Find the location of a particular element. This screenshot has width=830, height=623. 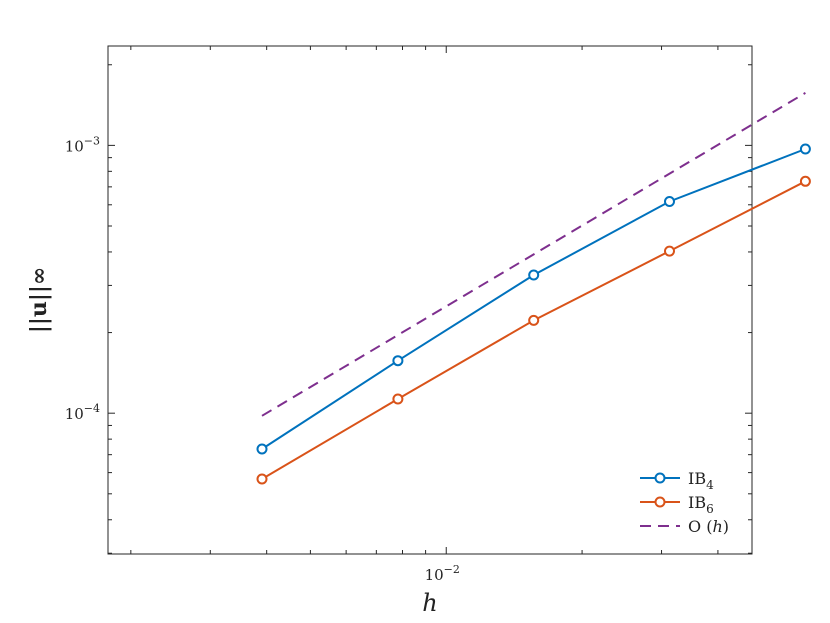

legend-label: IB6 is located at coordinates (701, 504).